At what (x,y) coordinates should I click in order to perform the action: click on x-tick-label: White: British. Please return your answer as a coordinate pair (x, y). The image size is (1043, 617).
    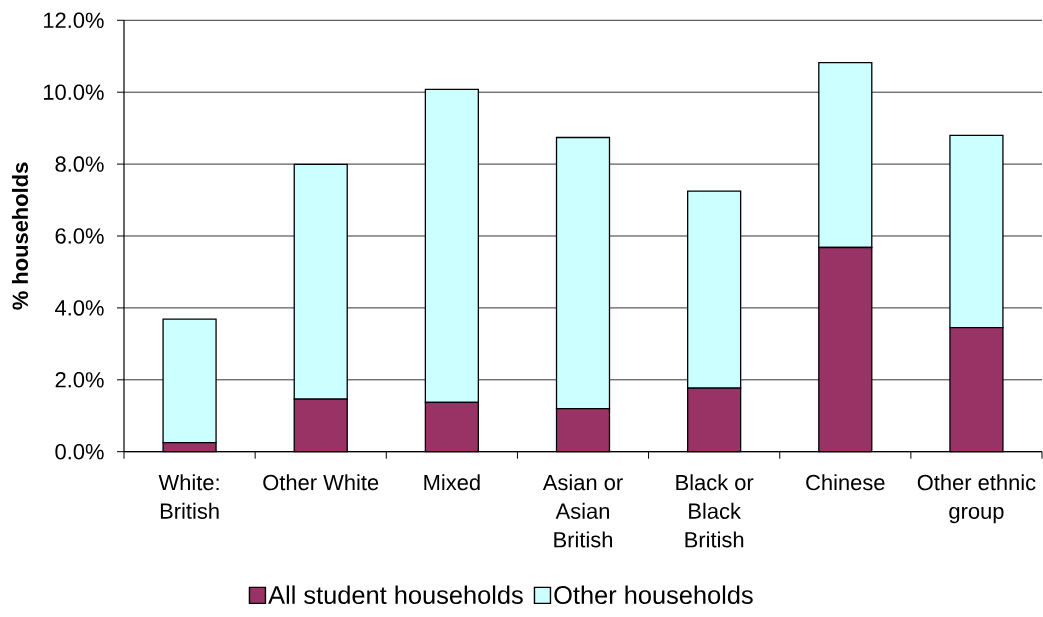
    Looking at the image, I should click on (188, 496).